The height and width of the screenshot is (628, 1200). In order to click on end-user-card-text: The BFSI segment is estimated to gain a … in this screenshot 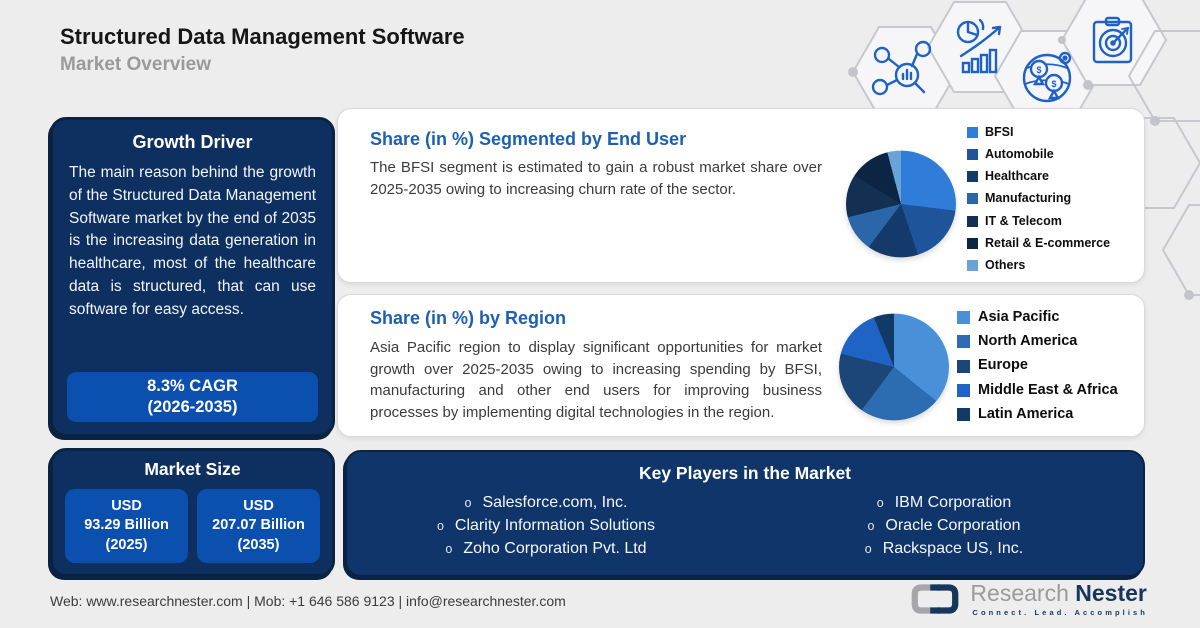, I will do `click(596, 178)`.